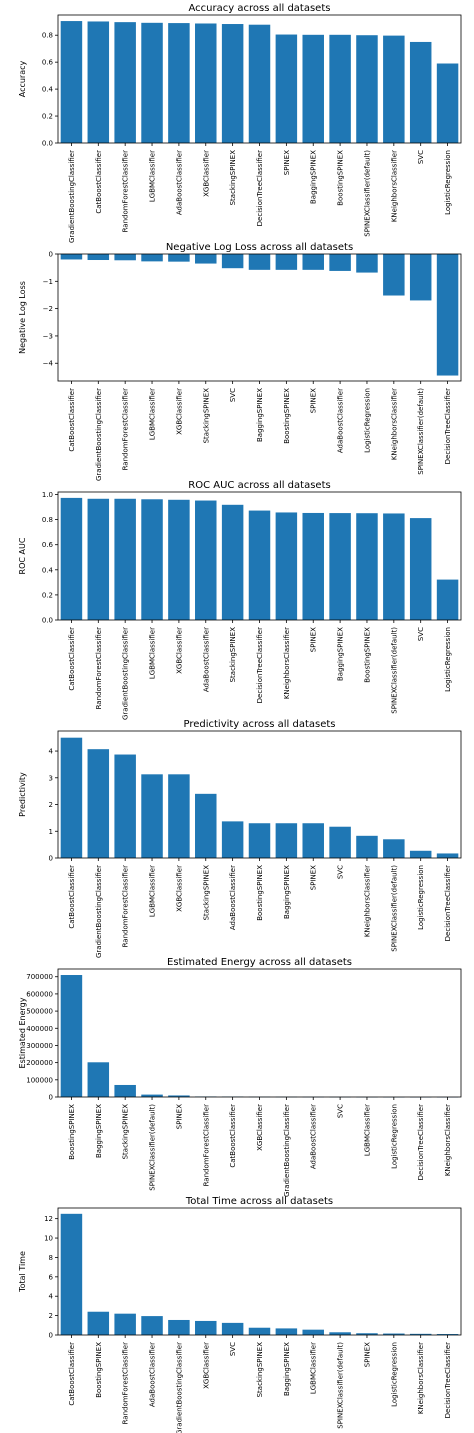  What do you see at coordinates (39, 994) in the screenshot?
I see `y-tick-label: 600000` at bounding box center [39, 994].